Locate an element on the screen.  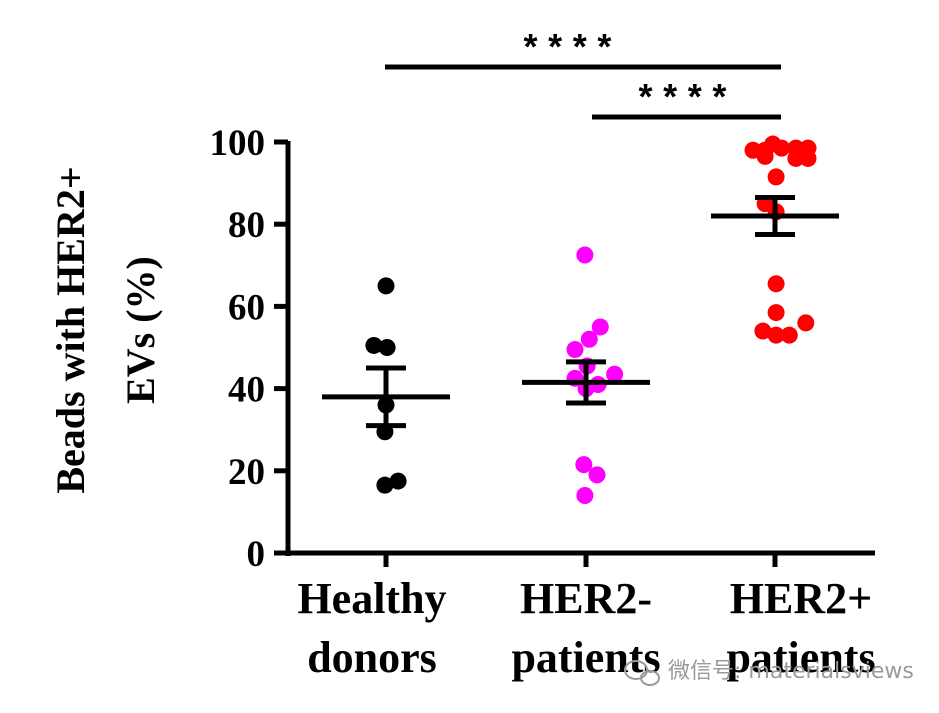
y-ticks: 0 20 40 60 80 100 is located at coordinates (249, 349).